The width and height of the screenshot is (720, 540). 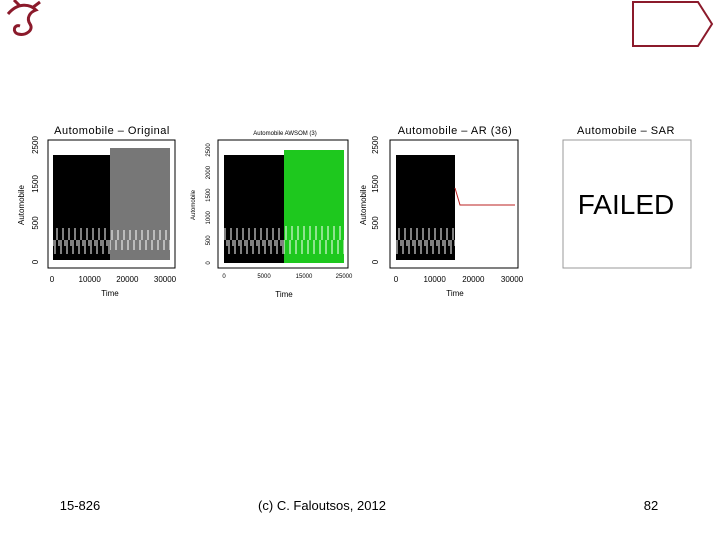 I want to click on y-tick-label: 2000, so click(x=209, y=172).